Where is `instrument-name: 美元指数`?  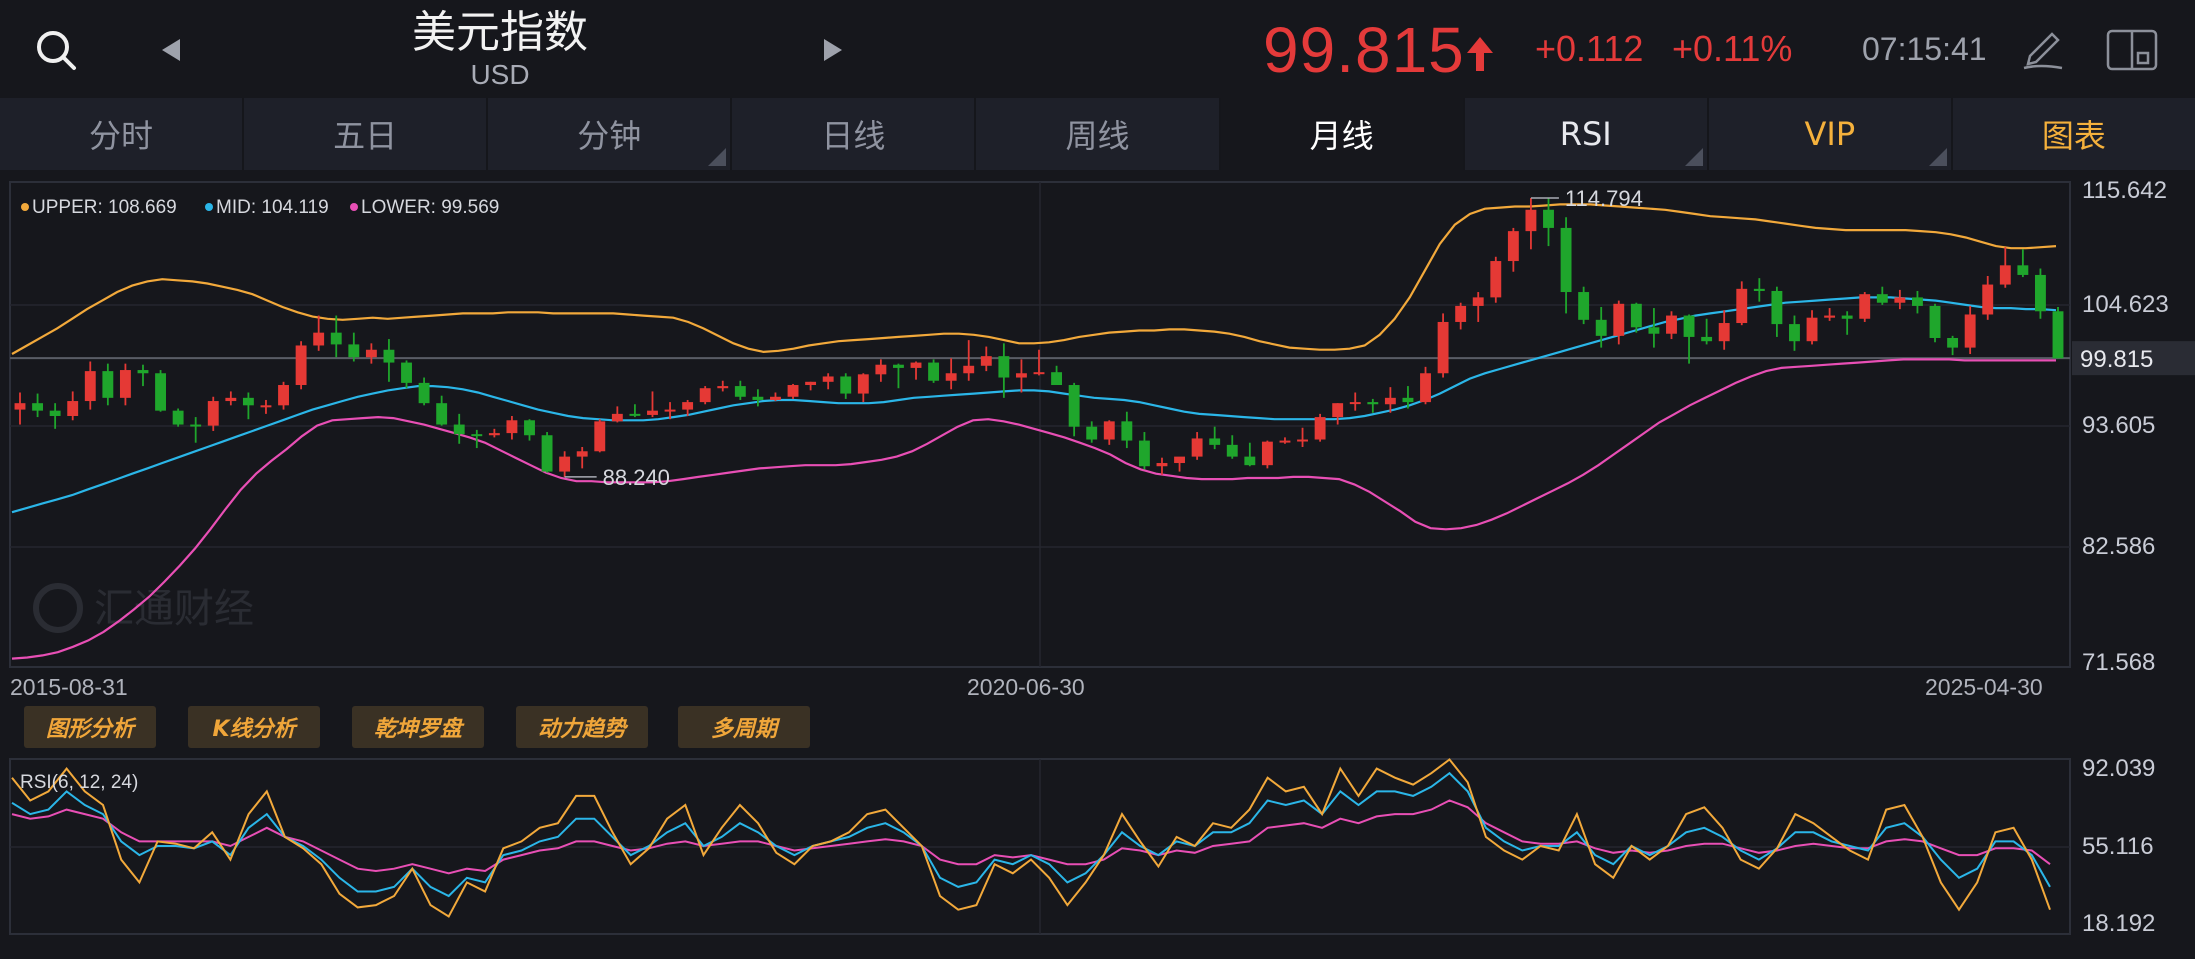 instrument-name: 美元指数 is located at coordinates (500, 32).